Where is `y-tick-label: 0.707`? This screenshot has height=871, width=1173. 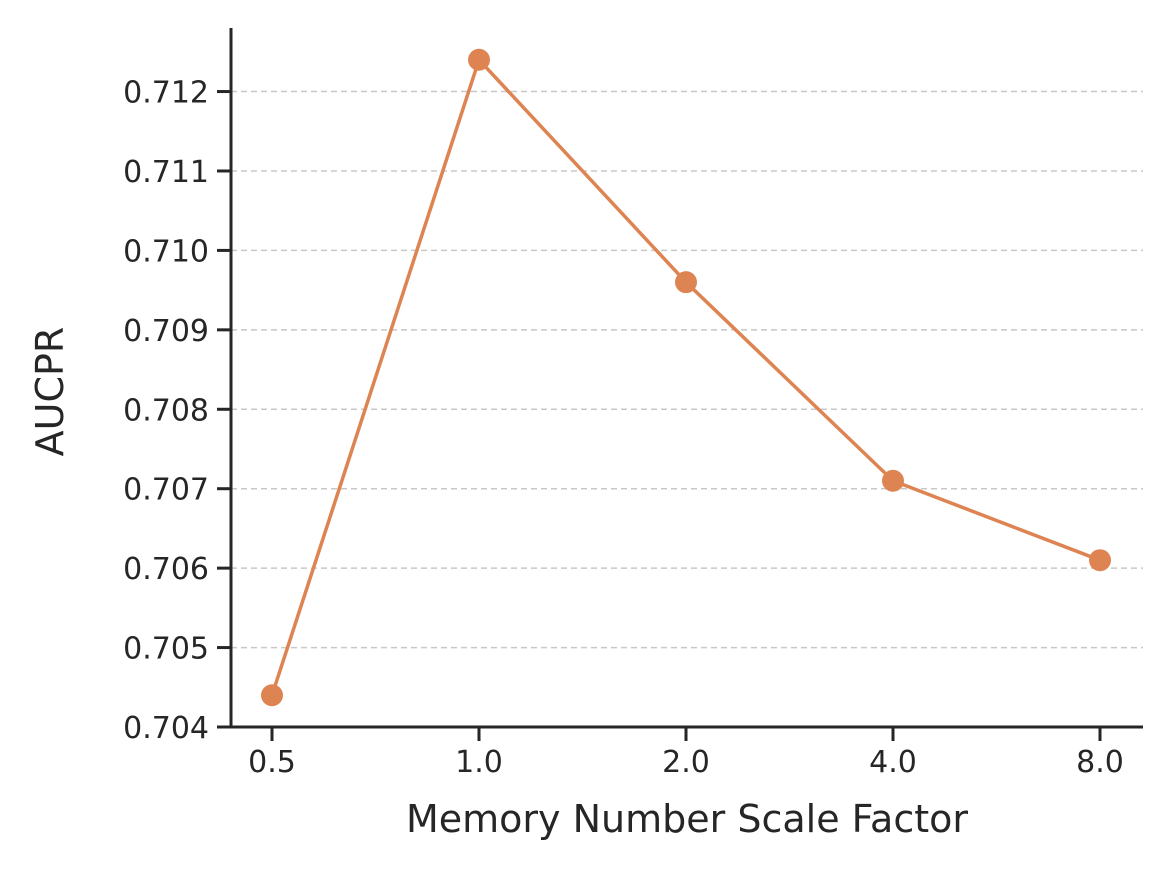 y-tick-label: 0.707 is located at coordinates (166, 490).